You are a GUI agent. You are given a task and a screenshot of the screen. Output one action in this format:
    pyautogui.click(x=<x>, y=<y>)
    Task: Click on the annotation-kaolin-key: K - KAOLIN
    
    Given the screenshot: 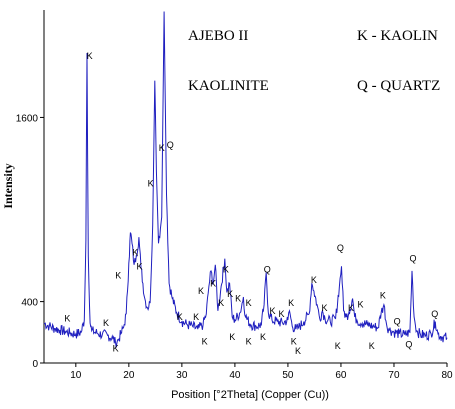 What is the action you would take?
    pyautogui.click(x=397, y=36)
    